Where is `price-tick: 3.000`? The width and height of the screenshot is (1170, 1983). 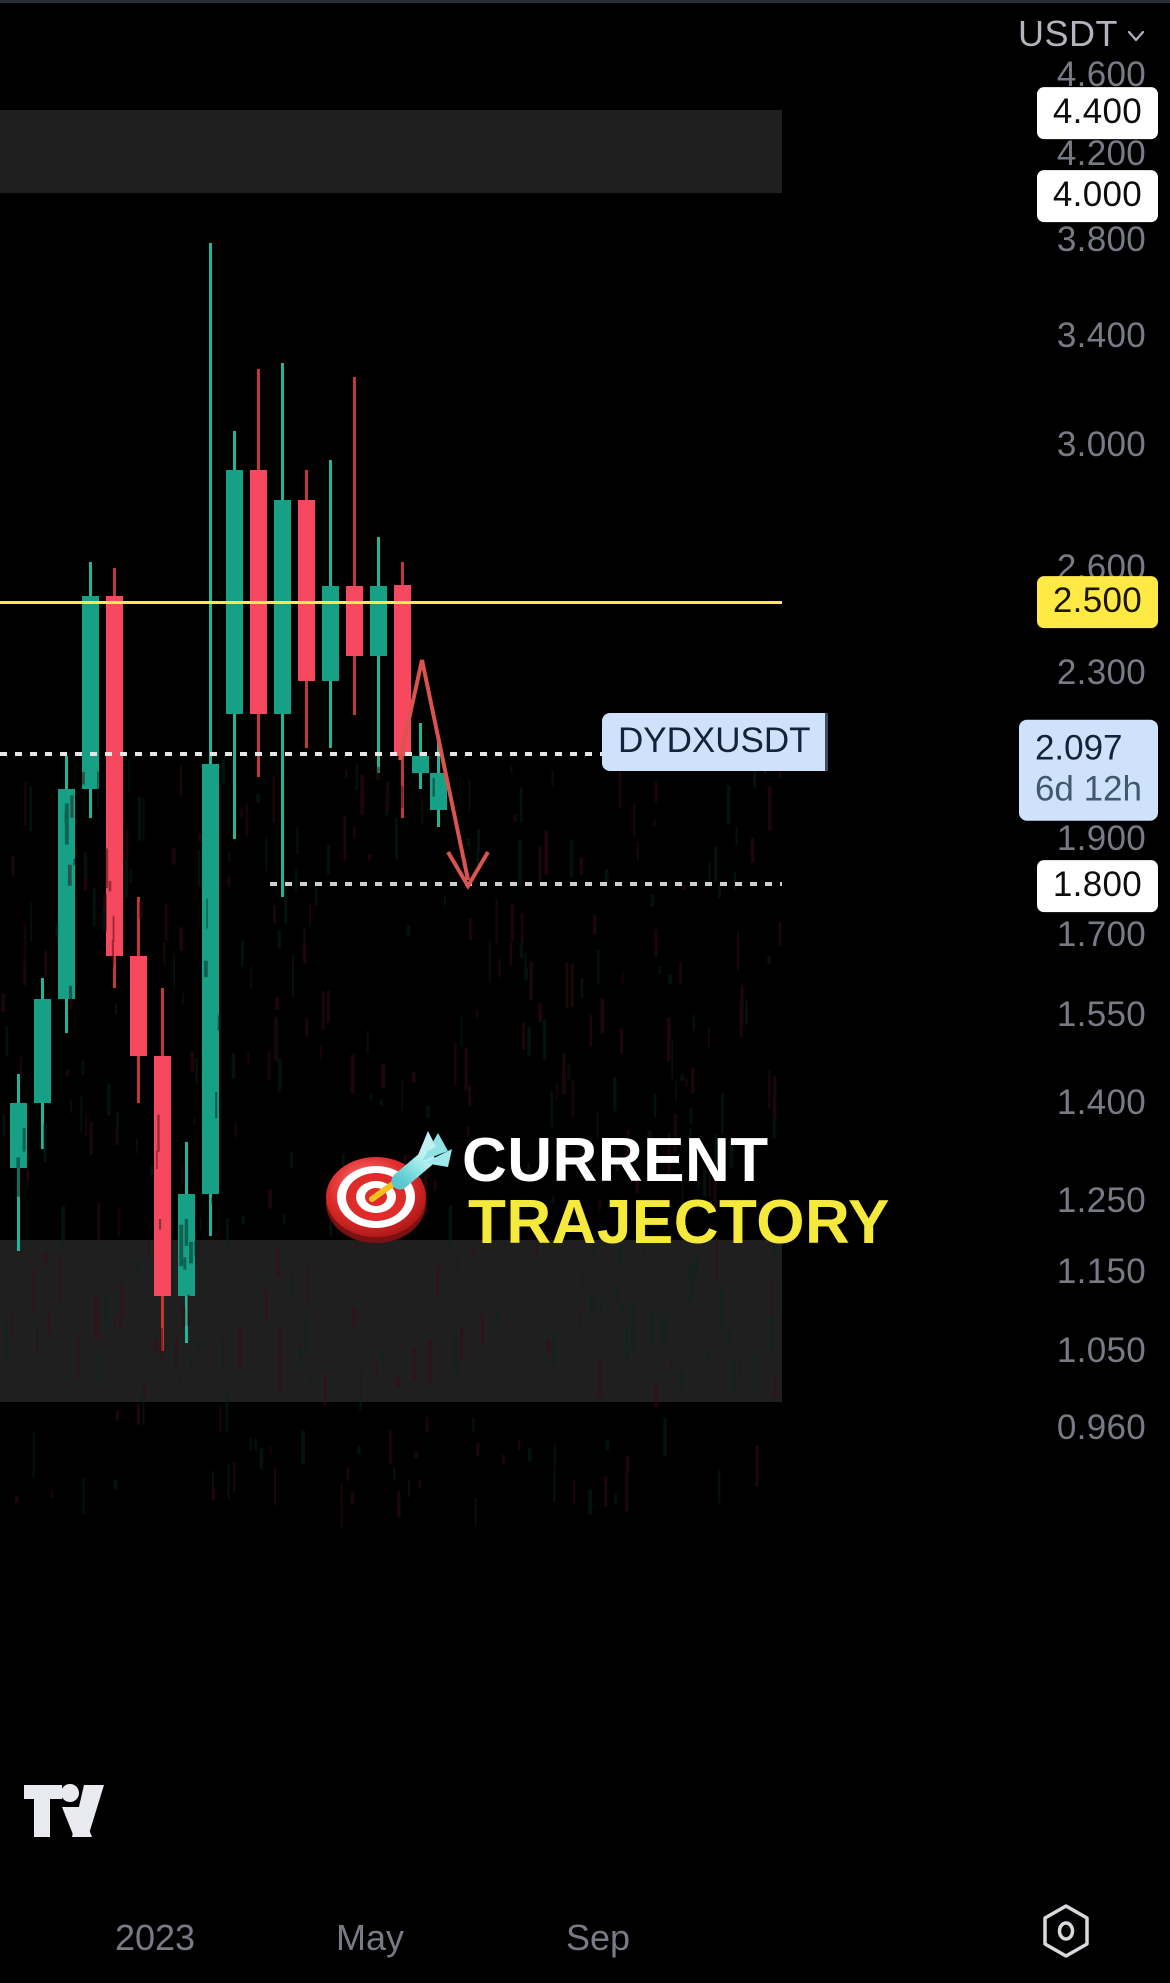 price-tick: 3.000 is located at coordinates (1101, 444).